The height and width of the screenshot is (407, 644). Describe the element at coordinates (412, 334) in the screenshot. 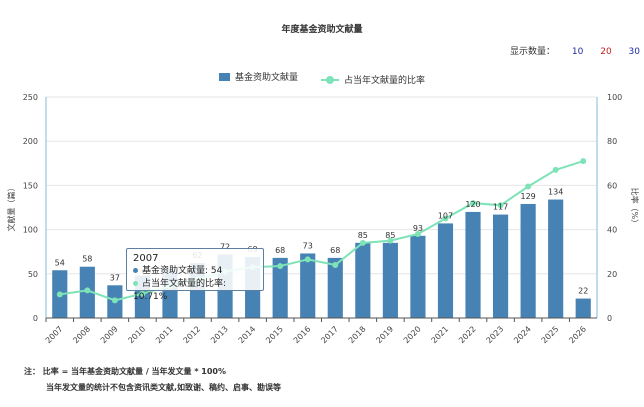

I see `x-tick-label: 2020` at that location.